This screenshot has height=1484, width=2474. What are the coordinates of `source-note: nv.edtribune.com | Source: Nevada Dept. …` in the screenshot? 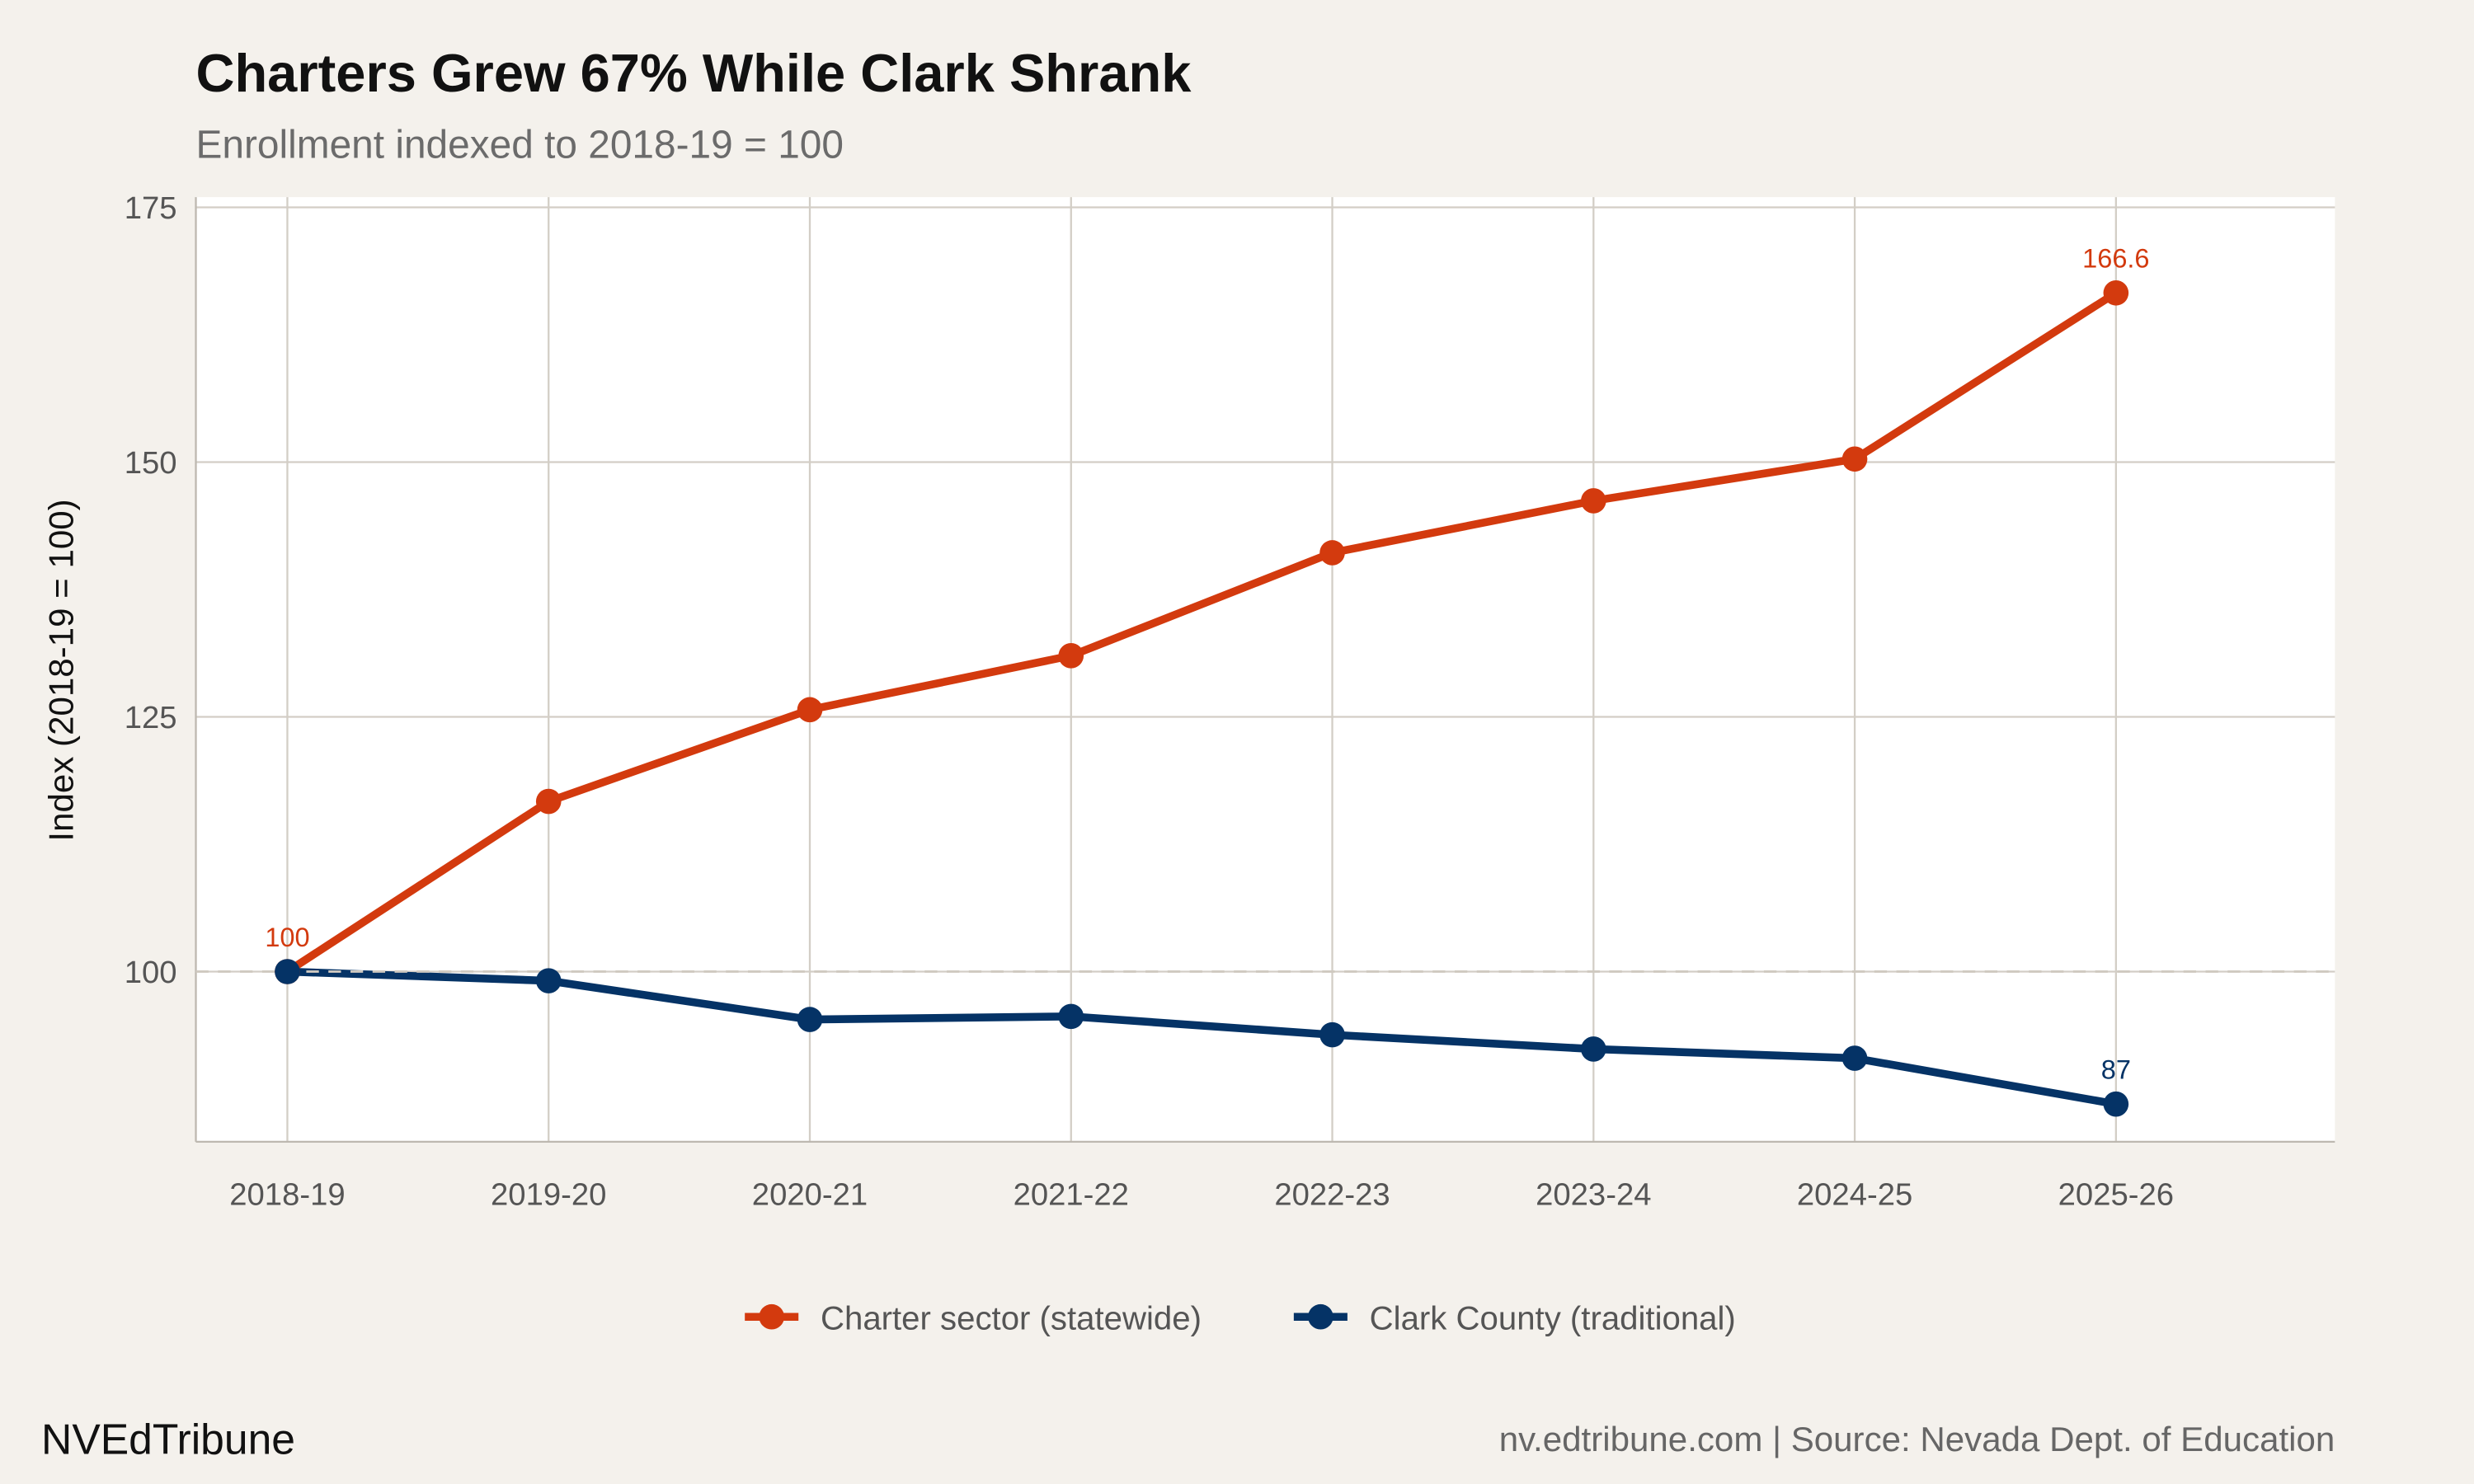 It's located at (1917, 1439).